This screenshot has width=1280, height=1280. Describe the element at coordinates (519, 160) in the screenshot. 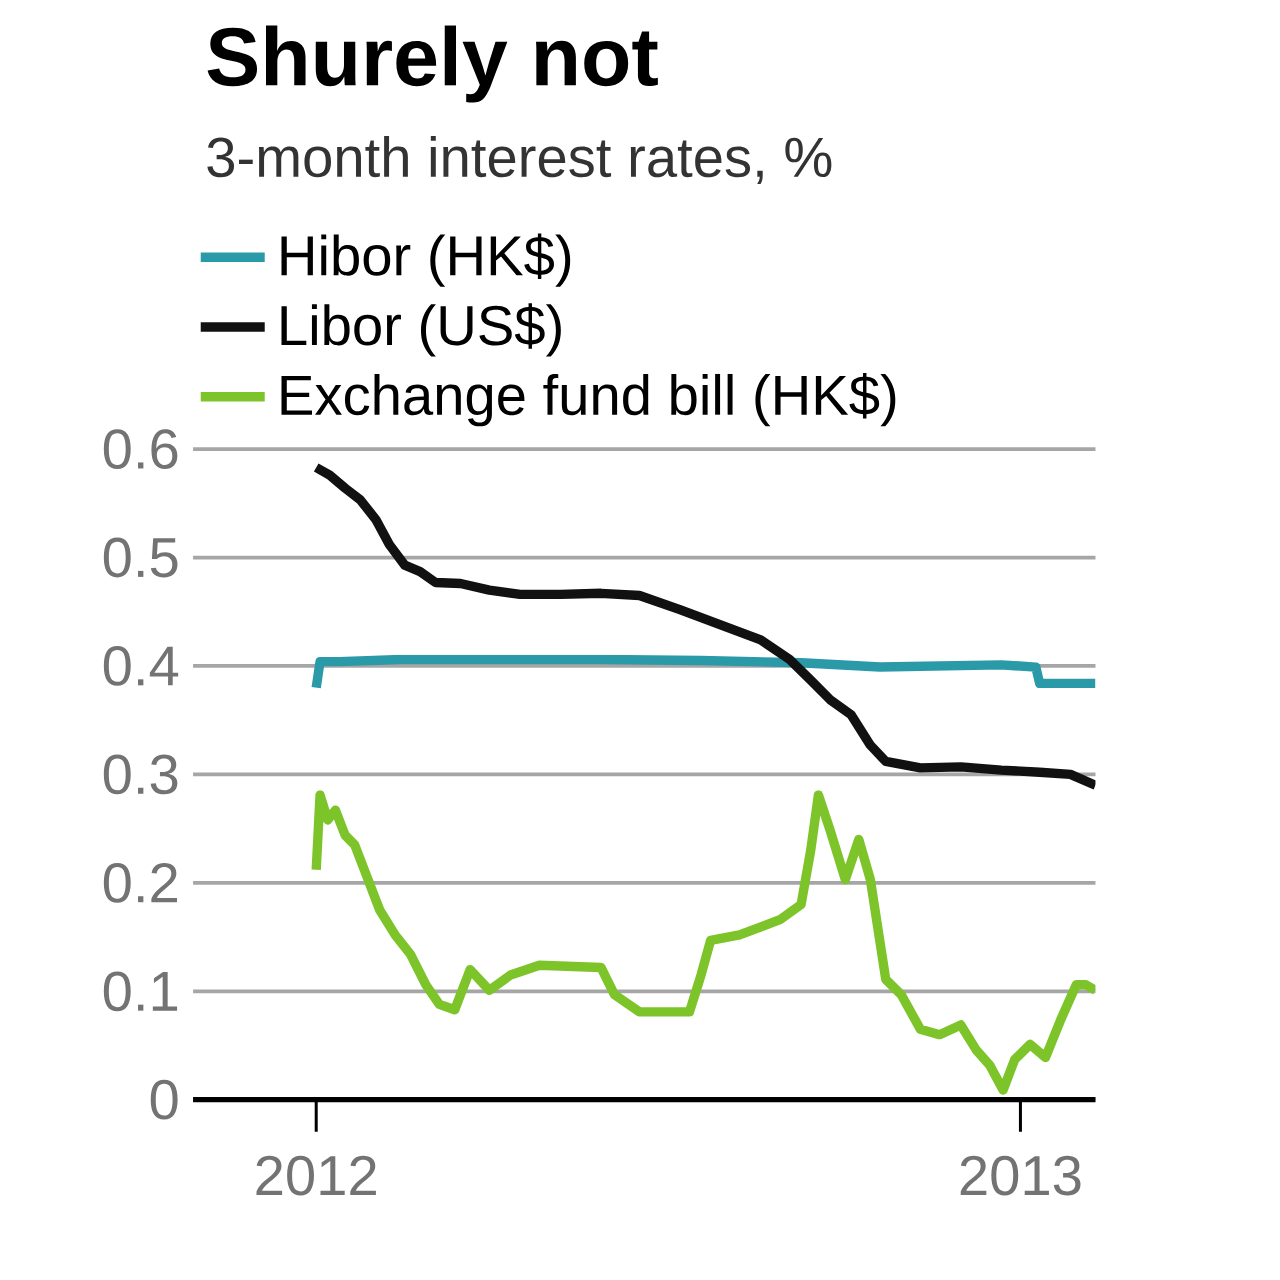

I see `chart-subtitle: 3-month interest rates, %` at that location.